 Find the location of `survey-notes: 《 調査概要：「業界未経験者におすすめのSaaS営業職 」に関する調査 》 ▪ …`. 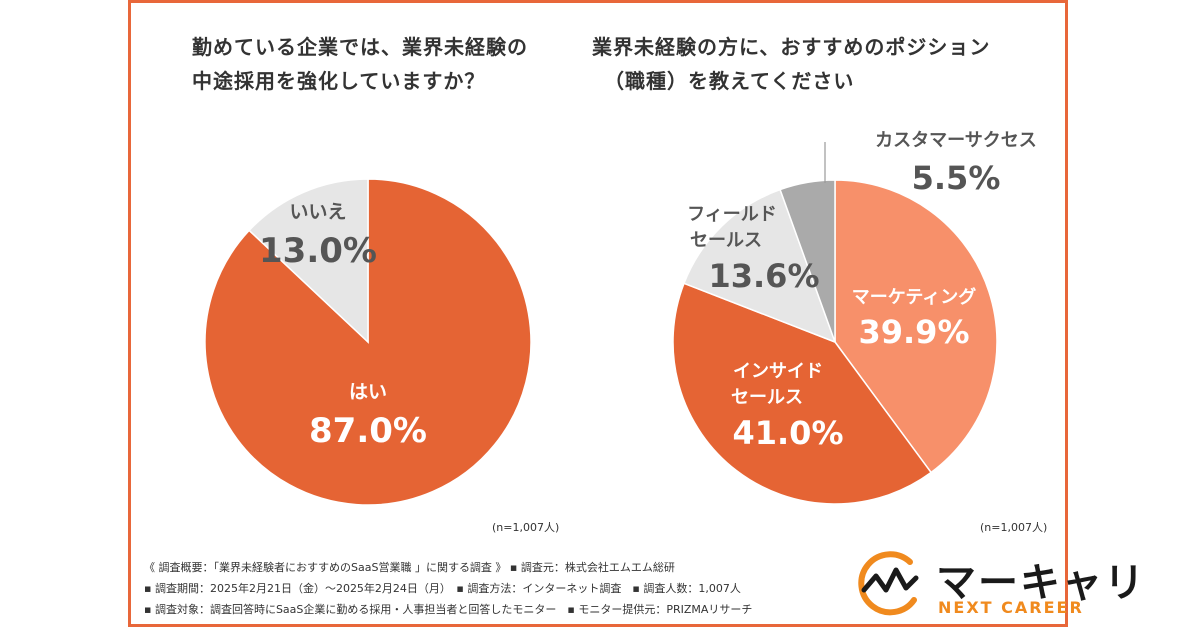

survey-notes: 《 調査概要：「業界未経験者におすすめのSaaS営業職 」に関する調査 》 ▪ … is located at coordinates (448, 588).